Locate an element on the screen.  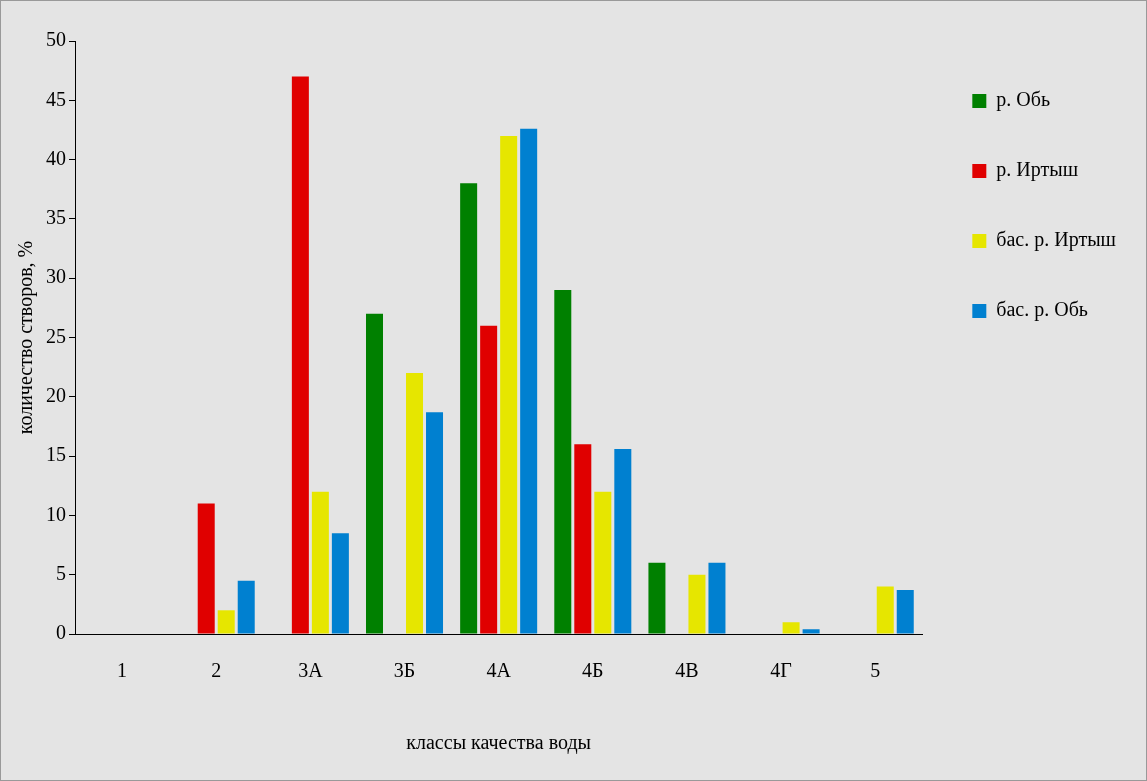
legend-label: бас. р. Иртыш is located at coordinates (1056, 240).